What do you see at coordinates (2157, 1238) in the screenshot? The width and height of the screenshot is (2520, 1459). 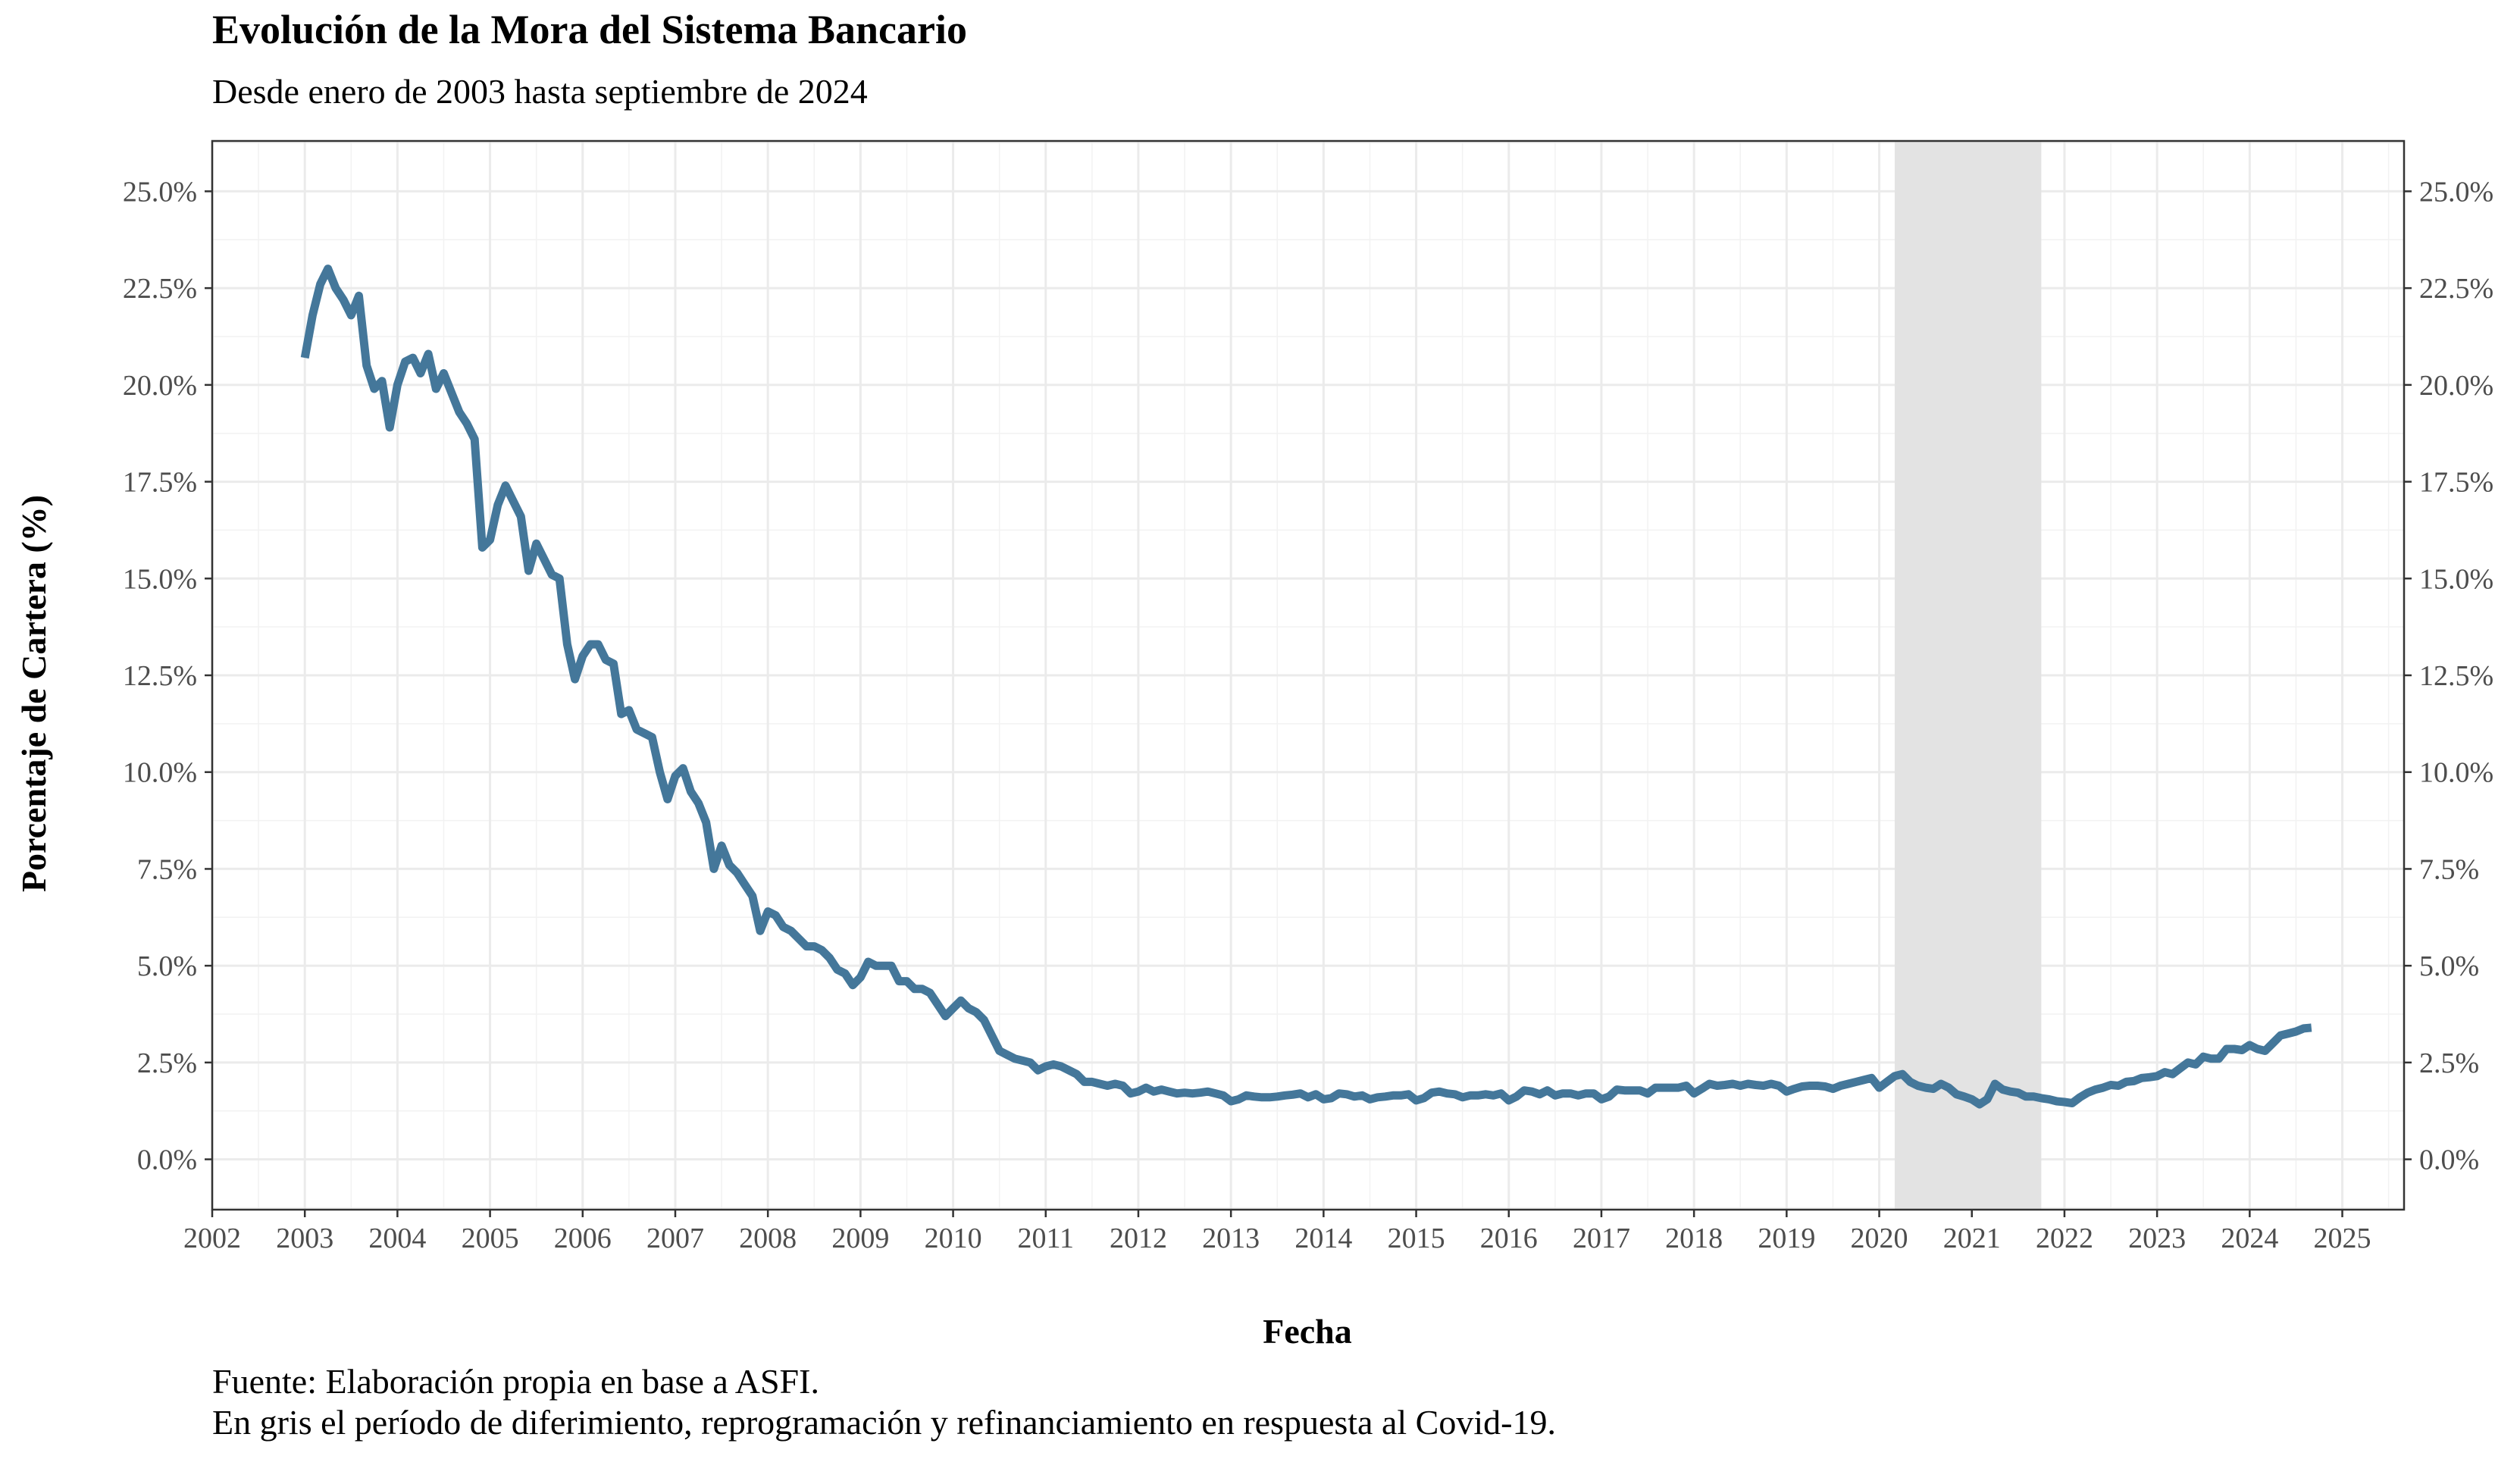 I see `x-tick-label: 2023` at bounding box center [2157, 1238].